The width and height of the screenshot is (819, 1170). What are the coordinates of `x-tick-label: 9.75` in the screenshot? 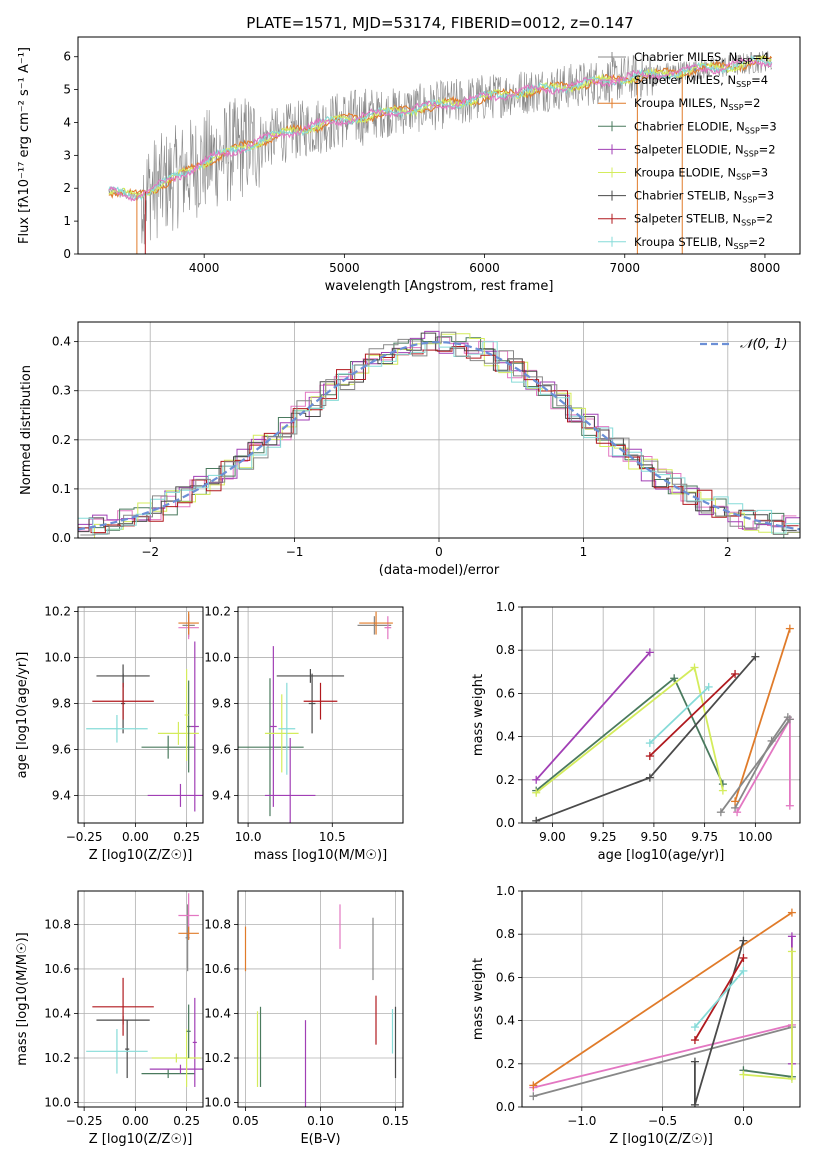 It's located at (704, 837).